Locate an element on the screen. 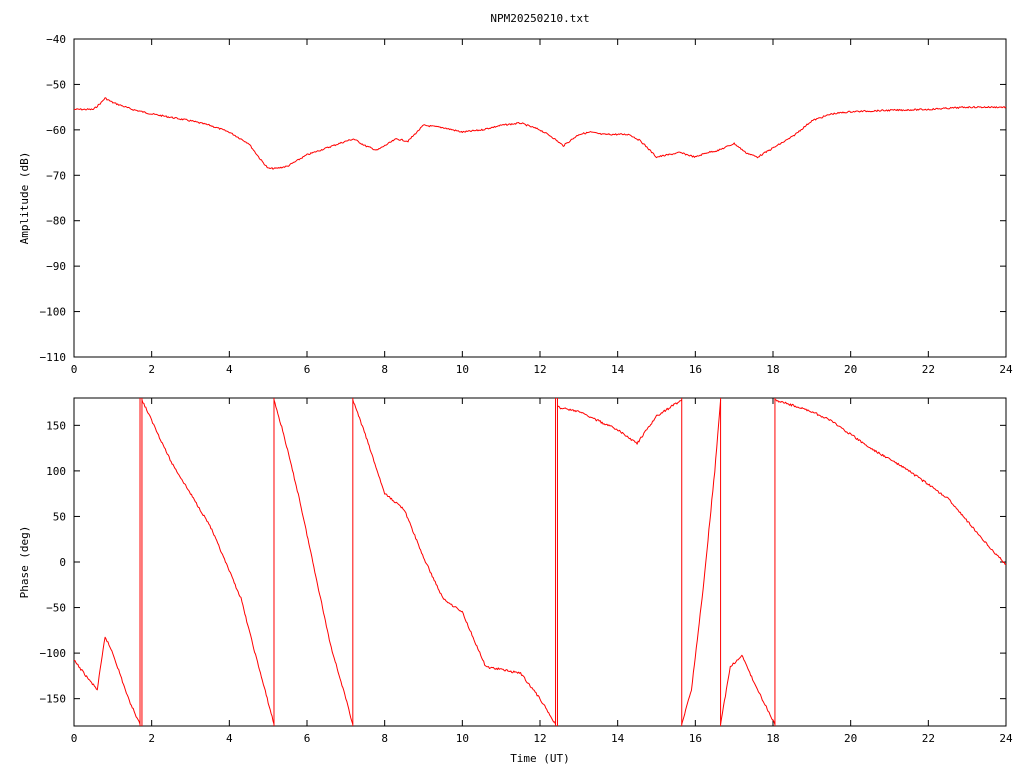  amplitude-x-tick-label: 8 is located at coordinates (384, 369).